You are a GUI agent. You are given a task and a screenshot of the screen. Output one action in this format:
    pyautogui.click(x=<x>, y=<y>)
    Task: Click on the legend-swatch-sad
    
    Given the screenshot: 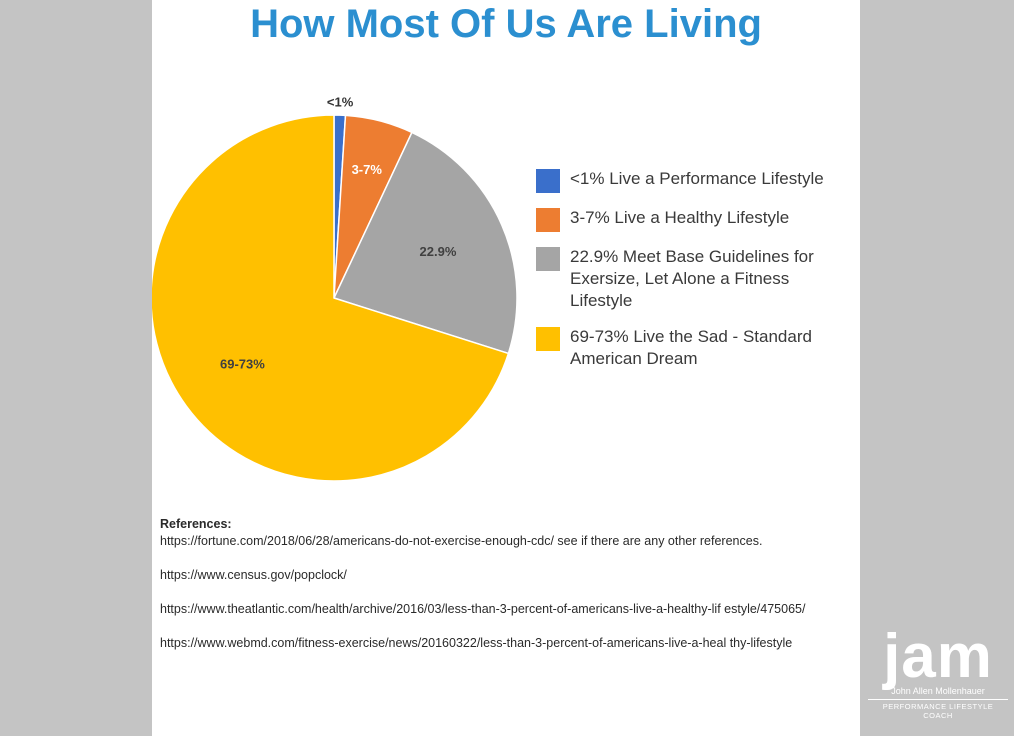 What is the action you would take?
    pyautogui.click(x=548, y=339)
    